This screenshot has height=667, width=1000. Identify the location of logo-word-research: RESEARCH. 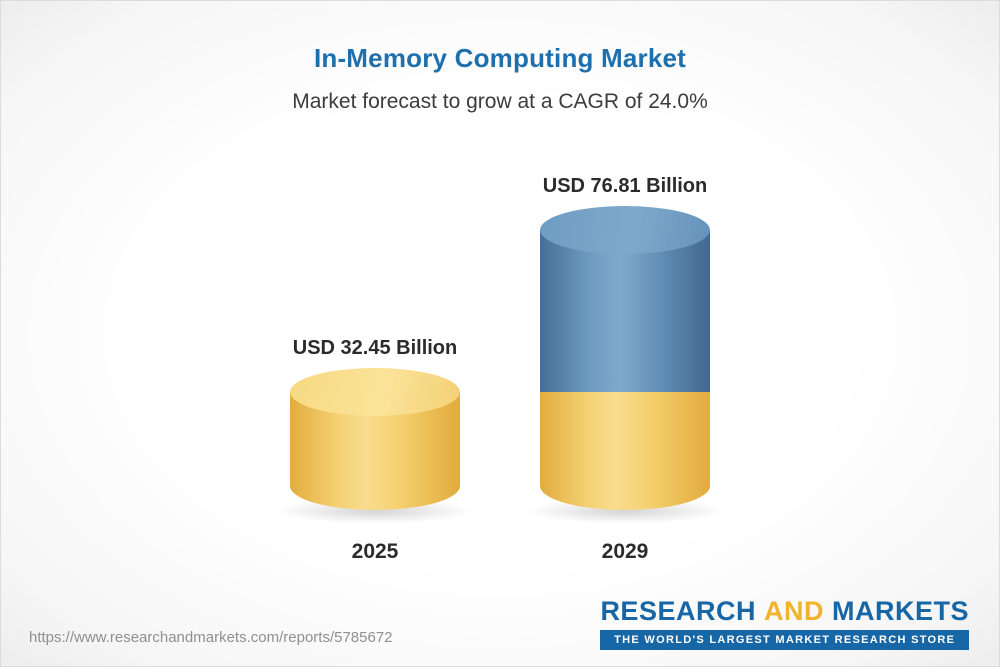
(678, 611).